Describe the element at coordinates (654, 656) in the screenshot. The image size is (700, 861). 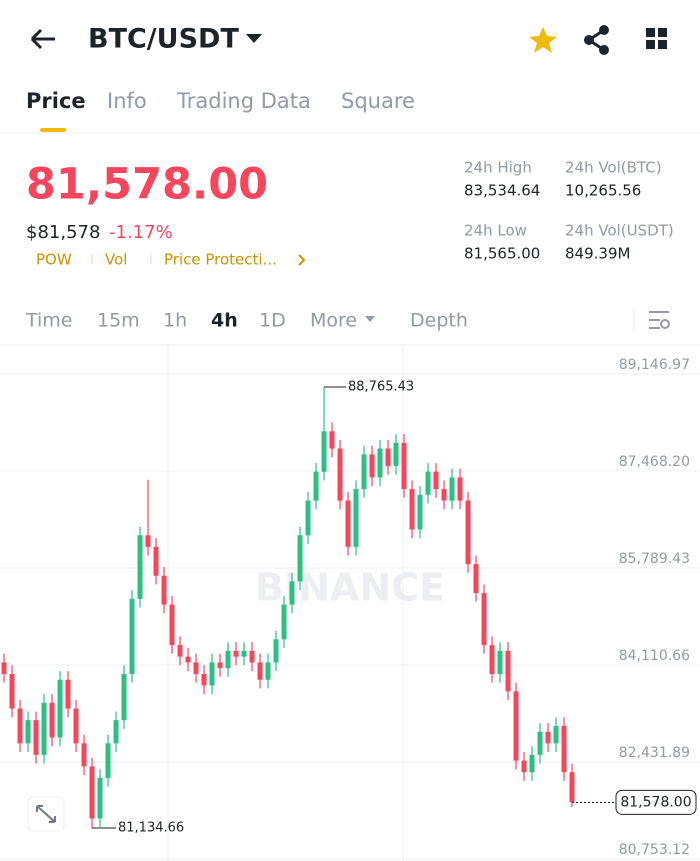
I see `y-tick-label: 84,110.66` at that location.